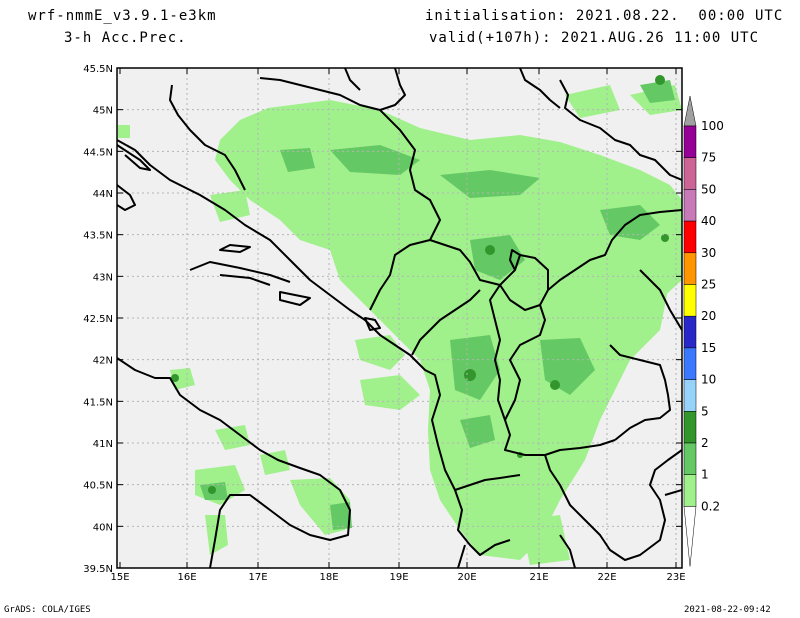  Describe the element at coordinates (606, 577) in the screenshot. I see `lon-label: 22E` at that location.